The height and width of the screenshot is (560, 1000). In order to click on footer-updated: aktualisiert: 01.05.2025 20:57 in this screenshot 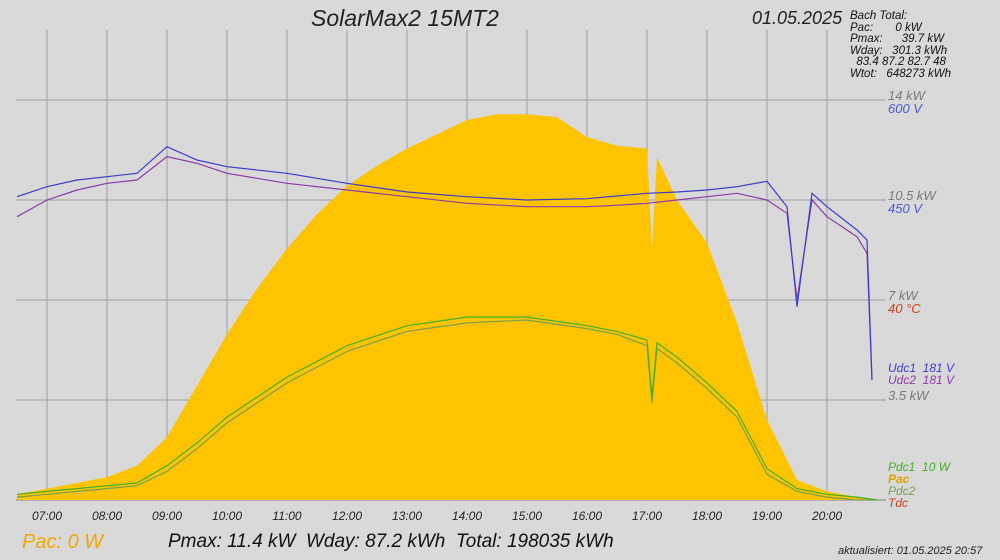, I will do `click(910, 551)`.